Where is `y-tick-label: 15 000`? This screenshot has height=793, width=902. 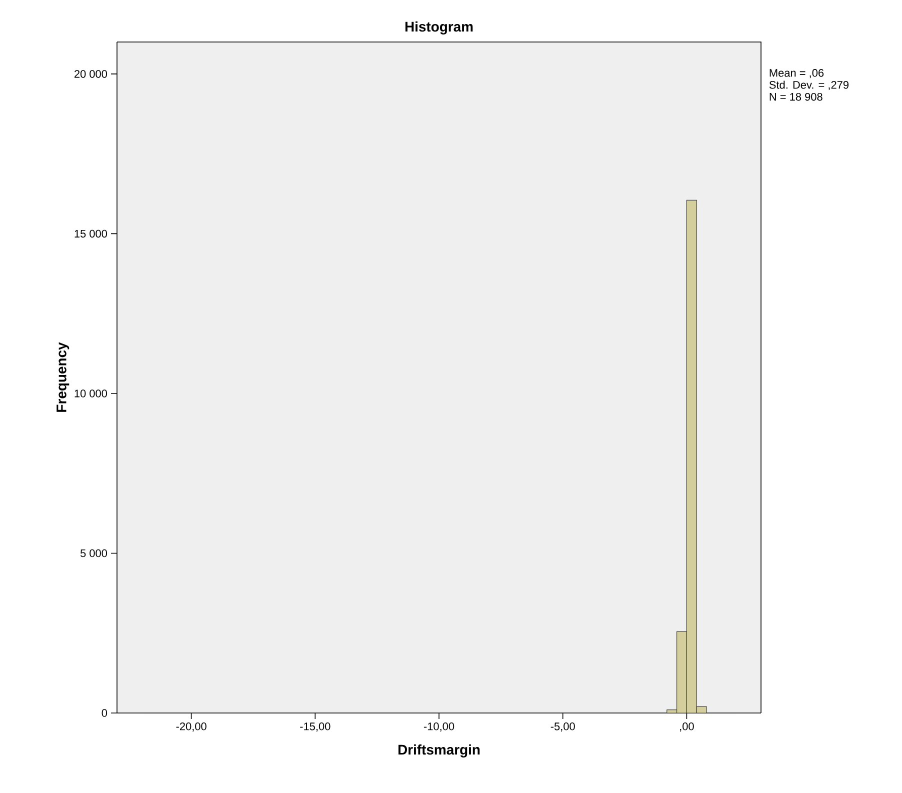 y-tick-label: 15 000 is located at coordinates (91, 234).